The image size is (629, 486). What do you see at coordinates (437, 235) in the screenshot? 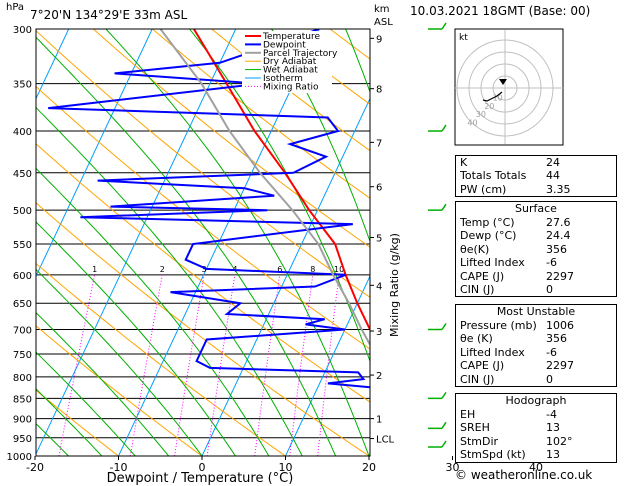
I see `wind-barbs` at bounding box center [437, 235].